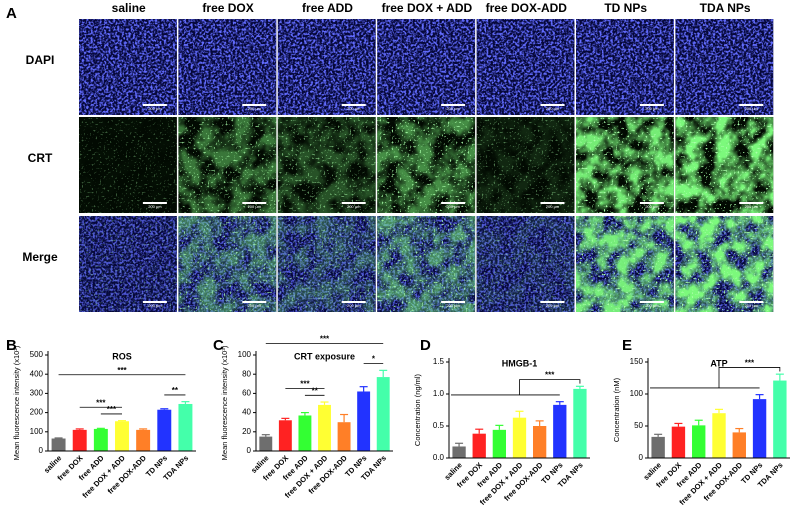  I want to click on column-header: TDA NPs, so click(725, 8).